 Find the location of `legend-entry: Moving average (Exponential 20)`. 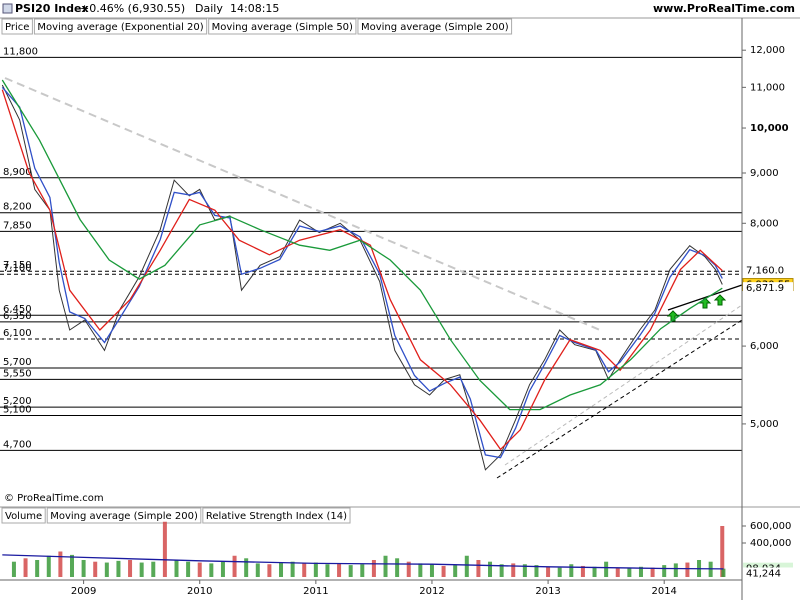

legend-entry: Moving average (Exponential 20) is located at coordinates (120, 27).